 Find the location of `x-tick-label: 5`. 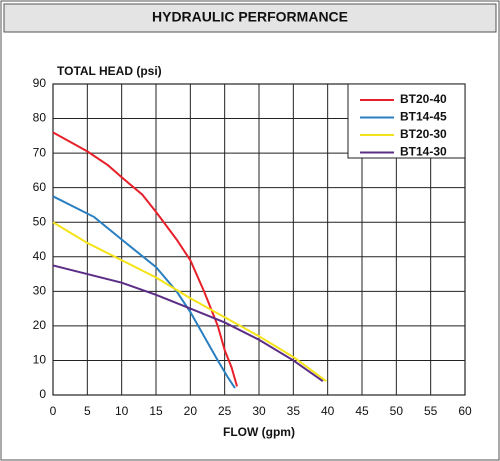

x-tick-label: 5 is located at coordinates (87, 411).